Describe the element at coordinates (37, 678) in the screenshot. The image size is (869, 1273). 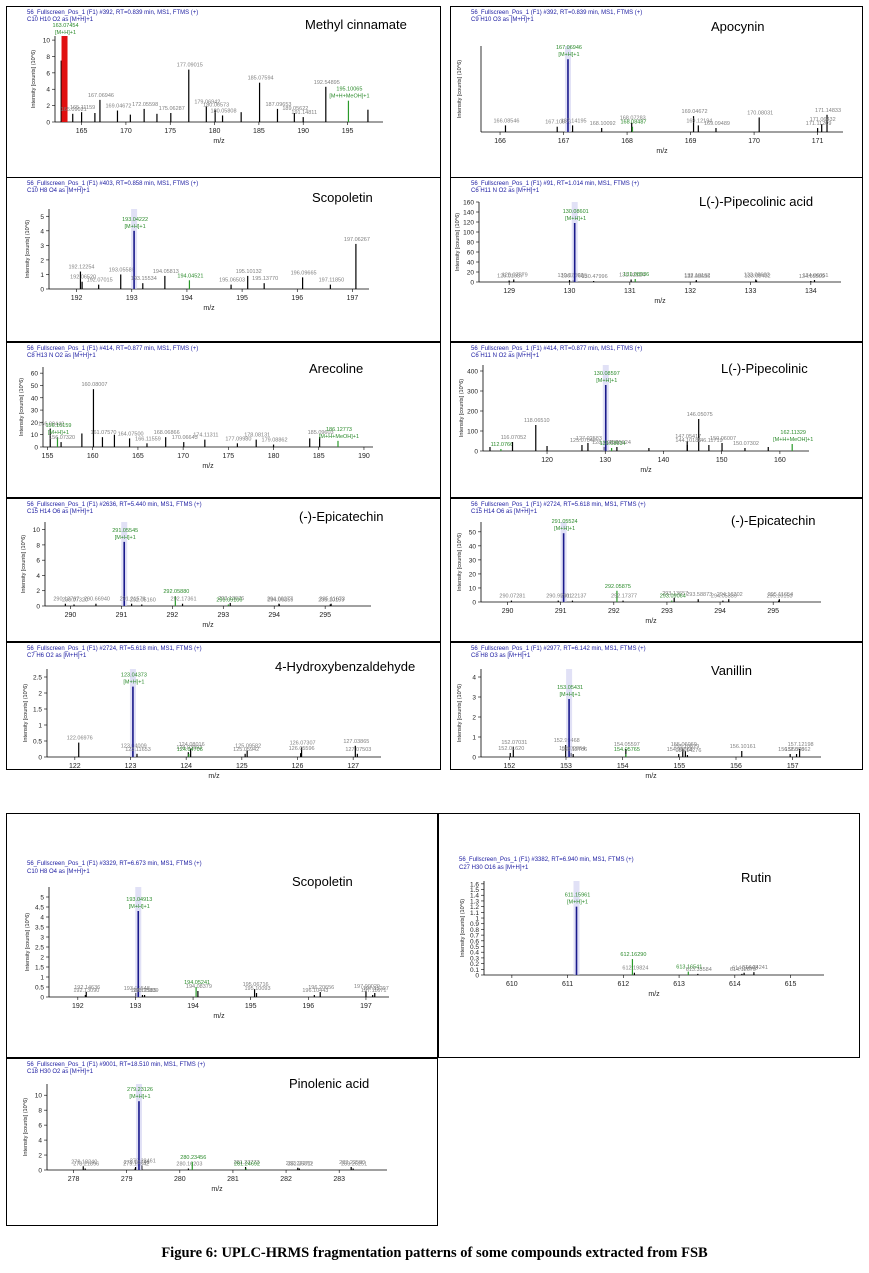
I see `y-tick-label: 2.5` at that location.